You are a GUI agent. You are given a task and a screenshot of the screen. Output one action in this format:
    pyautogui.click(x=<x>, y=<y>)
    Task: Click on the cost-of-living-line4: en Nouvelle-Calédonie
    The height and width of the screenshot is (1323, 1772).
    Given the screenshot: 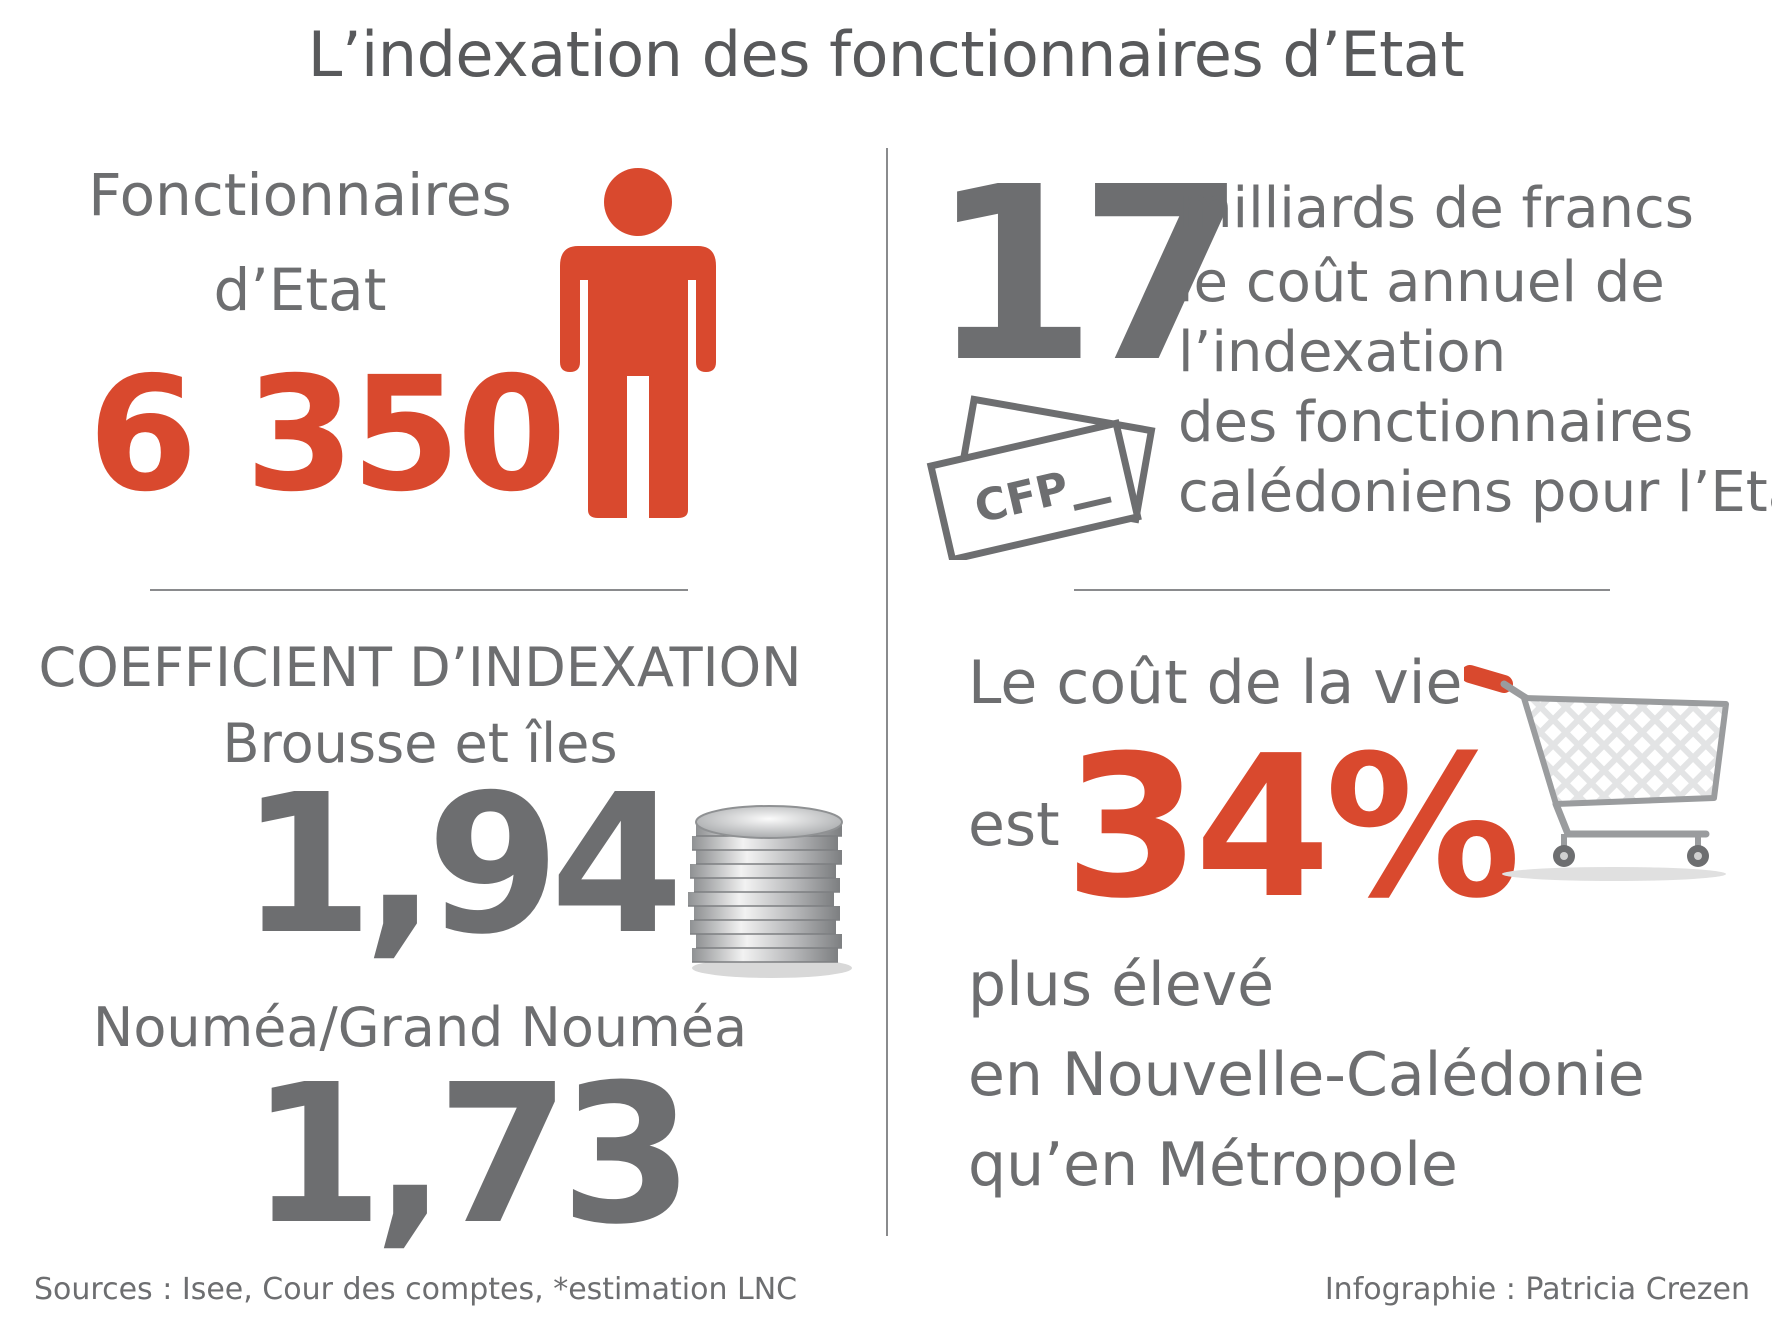 What is the action you would take?
    pyautogui.click(x=1306, y=1075)
    